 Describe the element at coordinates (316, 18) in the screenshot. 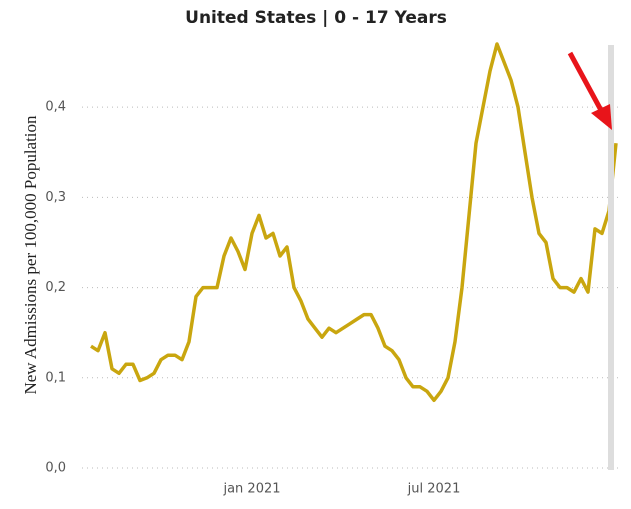

I see `chart-title: United States | 0 - 17 Years` at that location.